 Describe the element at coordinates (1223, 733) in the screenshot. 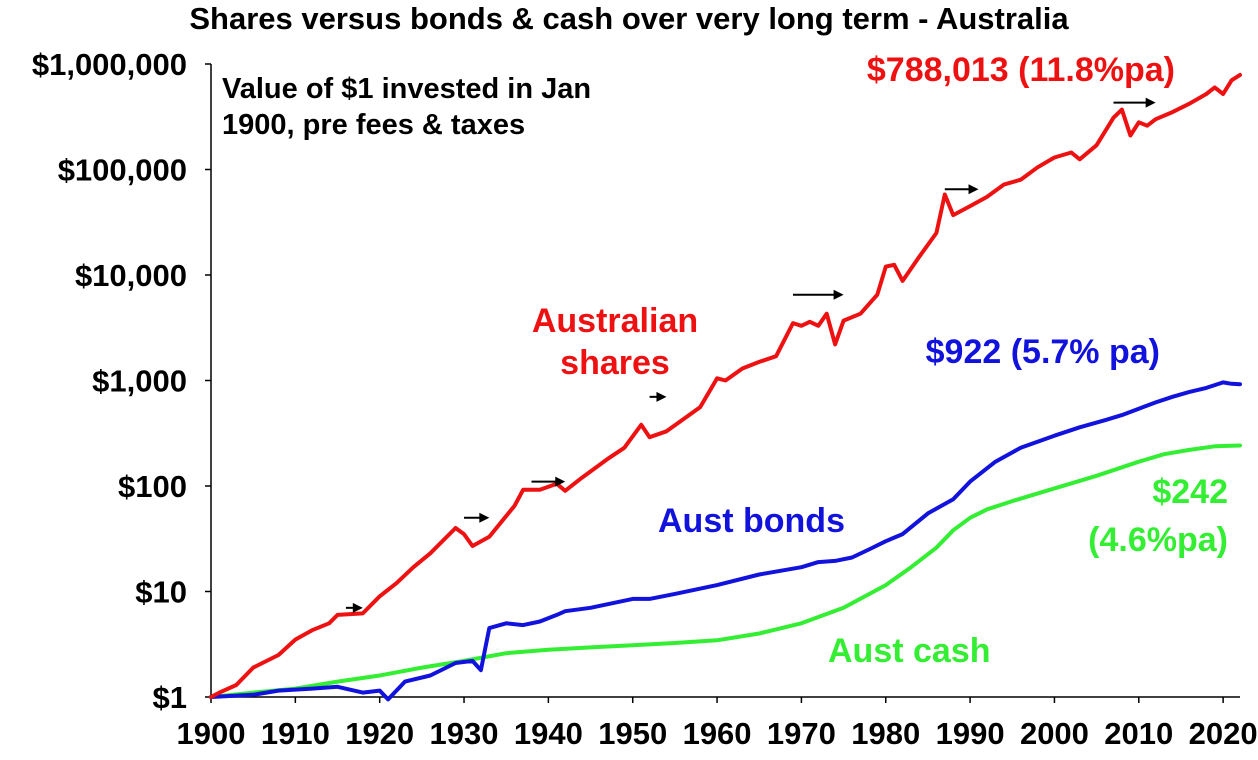

I see `x-tick-label: 2020` at that location.